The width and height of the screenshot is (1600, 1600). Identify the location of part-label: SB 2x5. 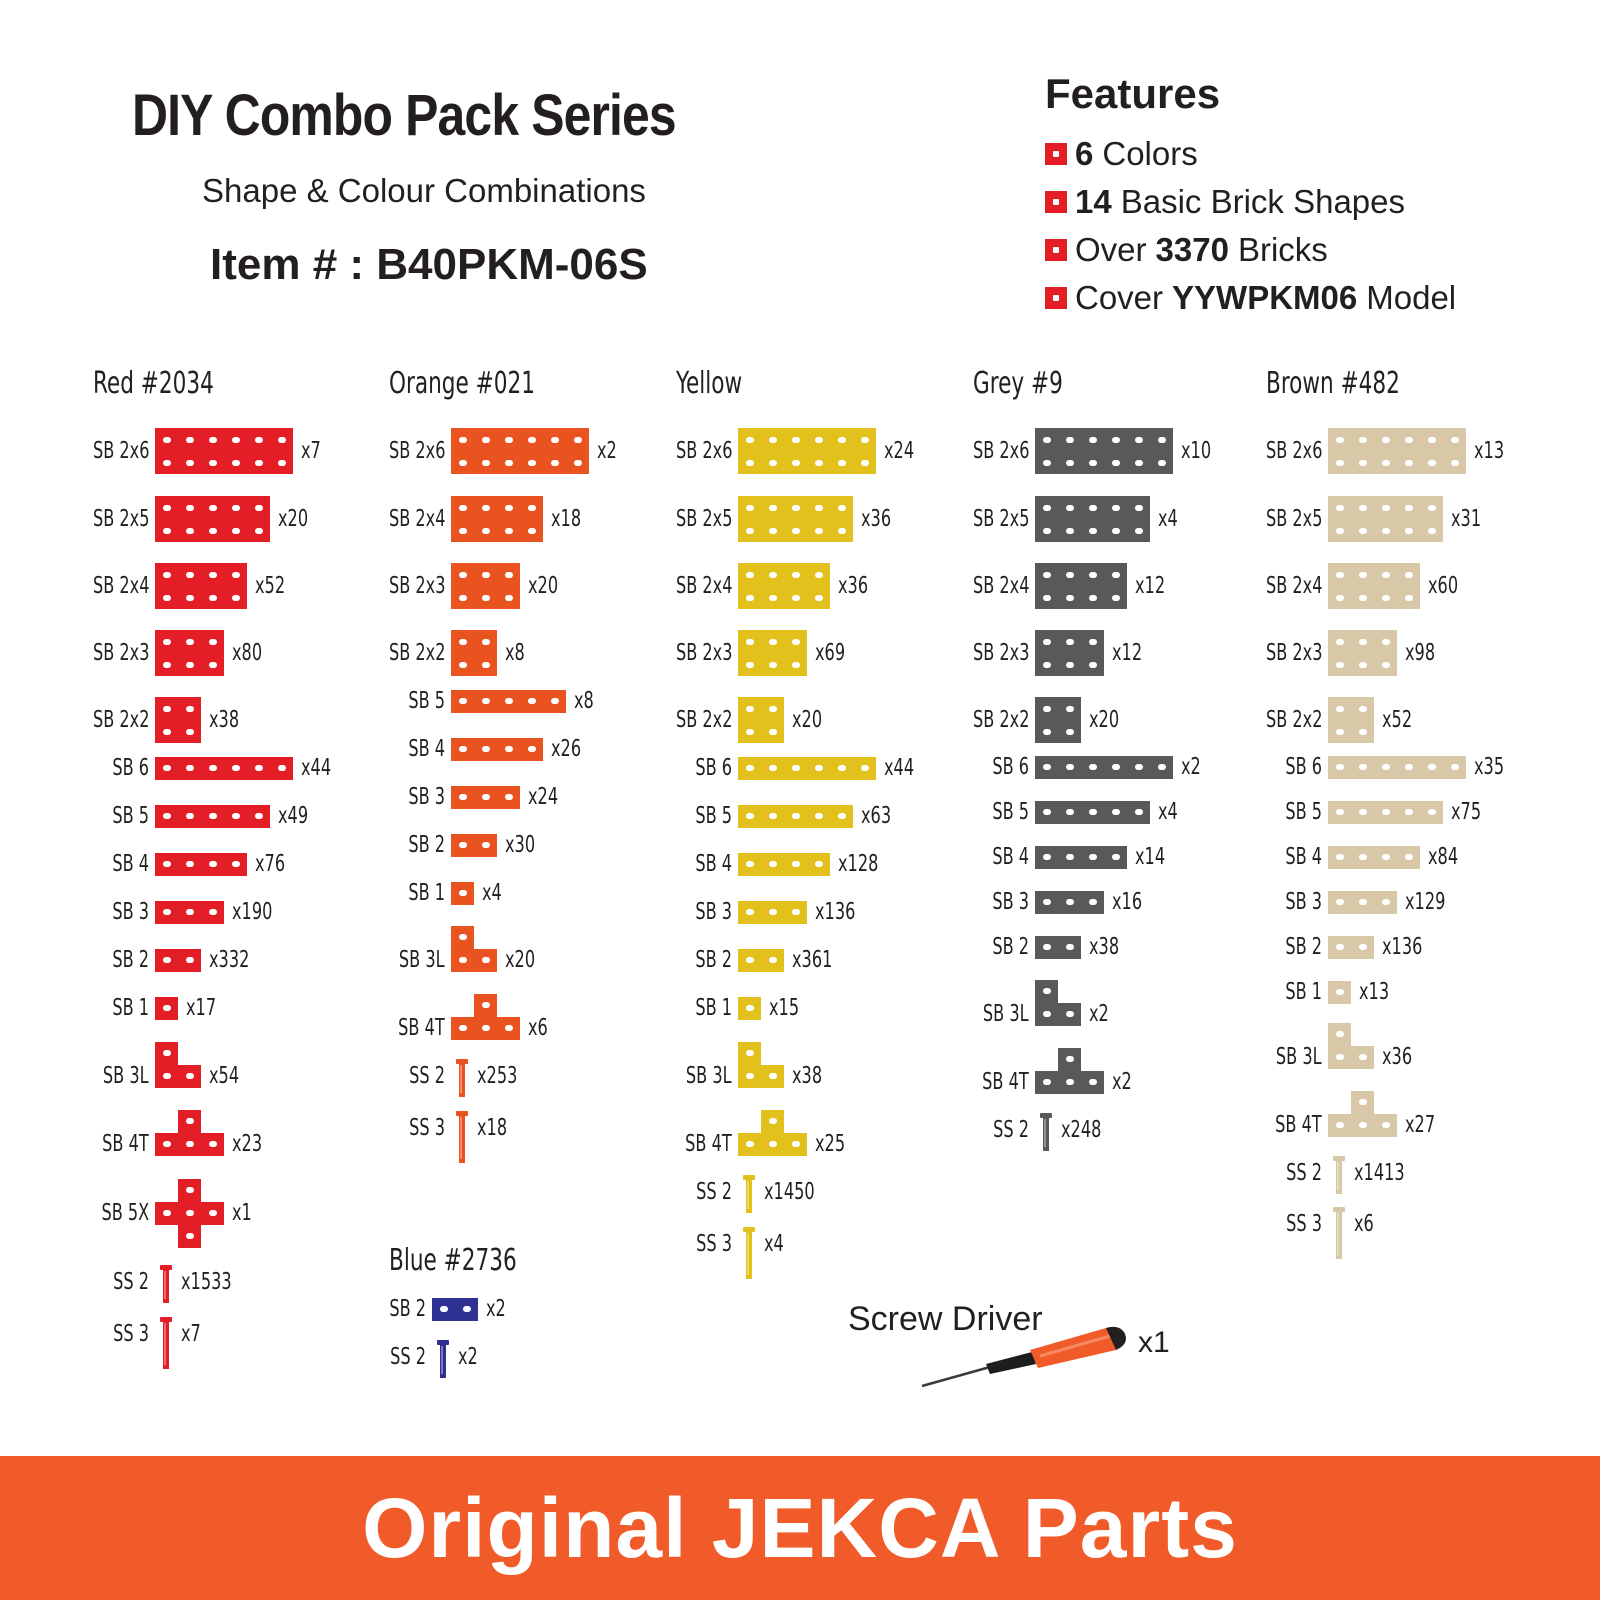
(120, 519).